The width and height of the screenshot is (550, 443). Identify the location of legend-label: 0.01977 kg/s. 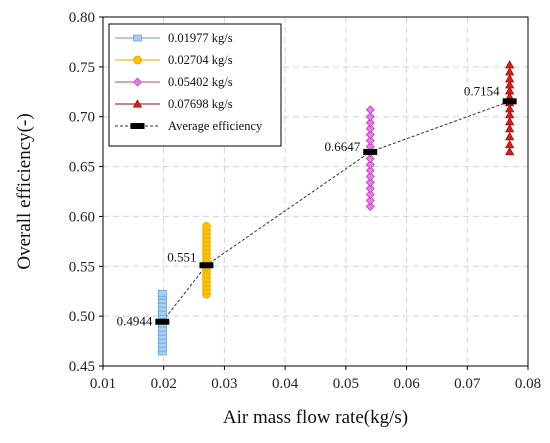
(200, 38).